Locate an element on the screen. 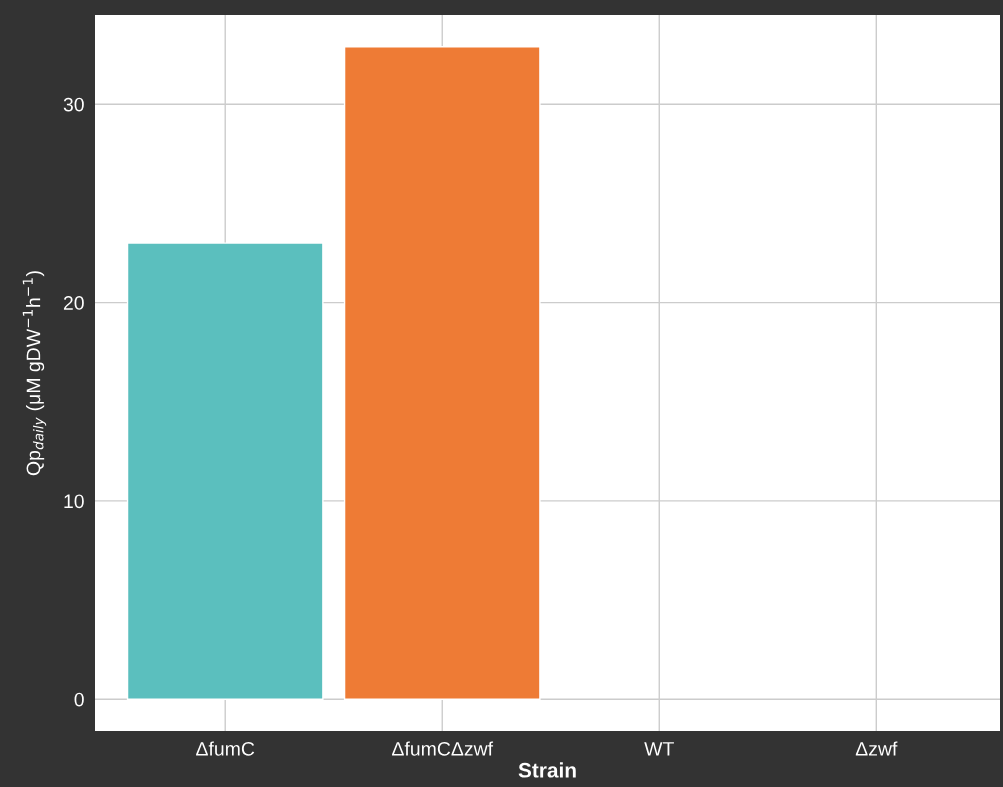 Image resolution: width=1003 pixels, height=787 pixels. x-tick-label: ΔfumCΔzwf is located at coordinates (443, 748).